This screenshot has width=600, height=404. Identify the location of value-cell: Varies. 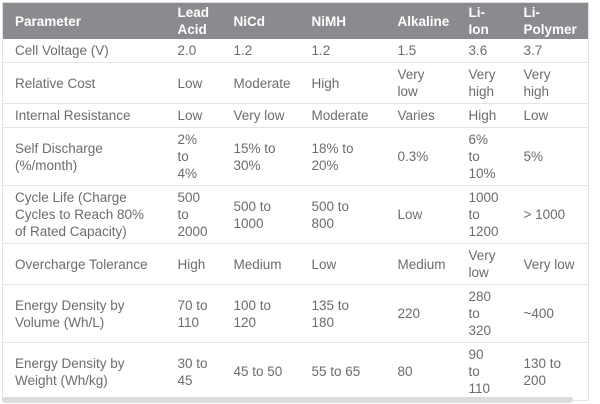
(427, 115).